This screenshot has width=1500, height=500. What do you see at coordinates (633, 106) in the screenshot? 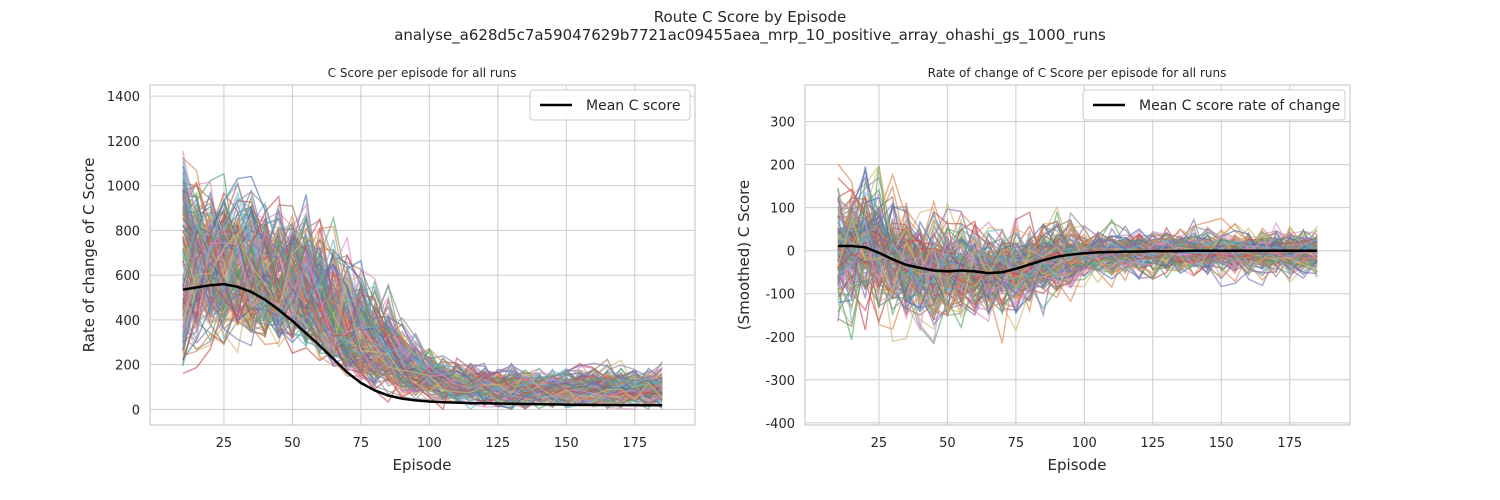
I see `left-legend-label: Mean C score` at bounding box center [633, 106].